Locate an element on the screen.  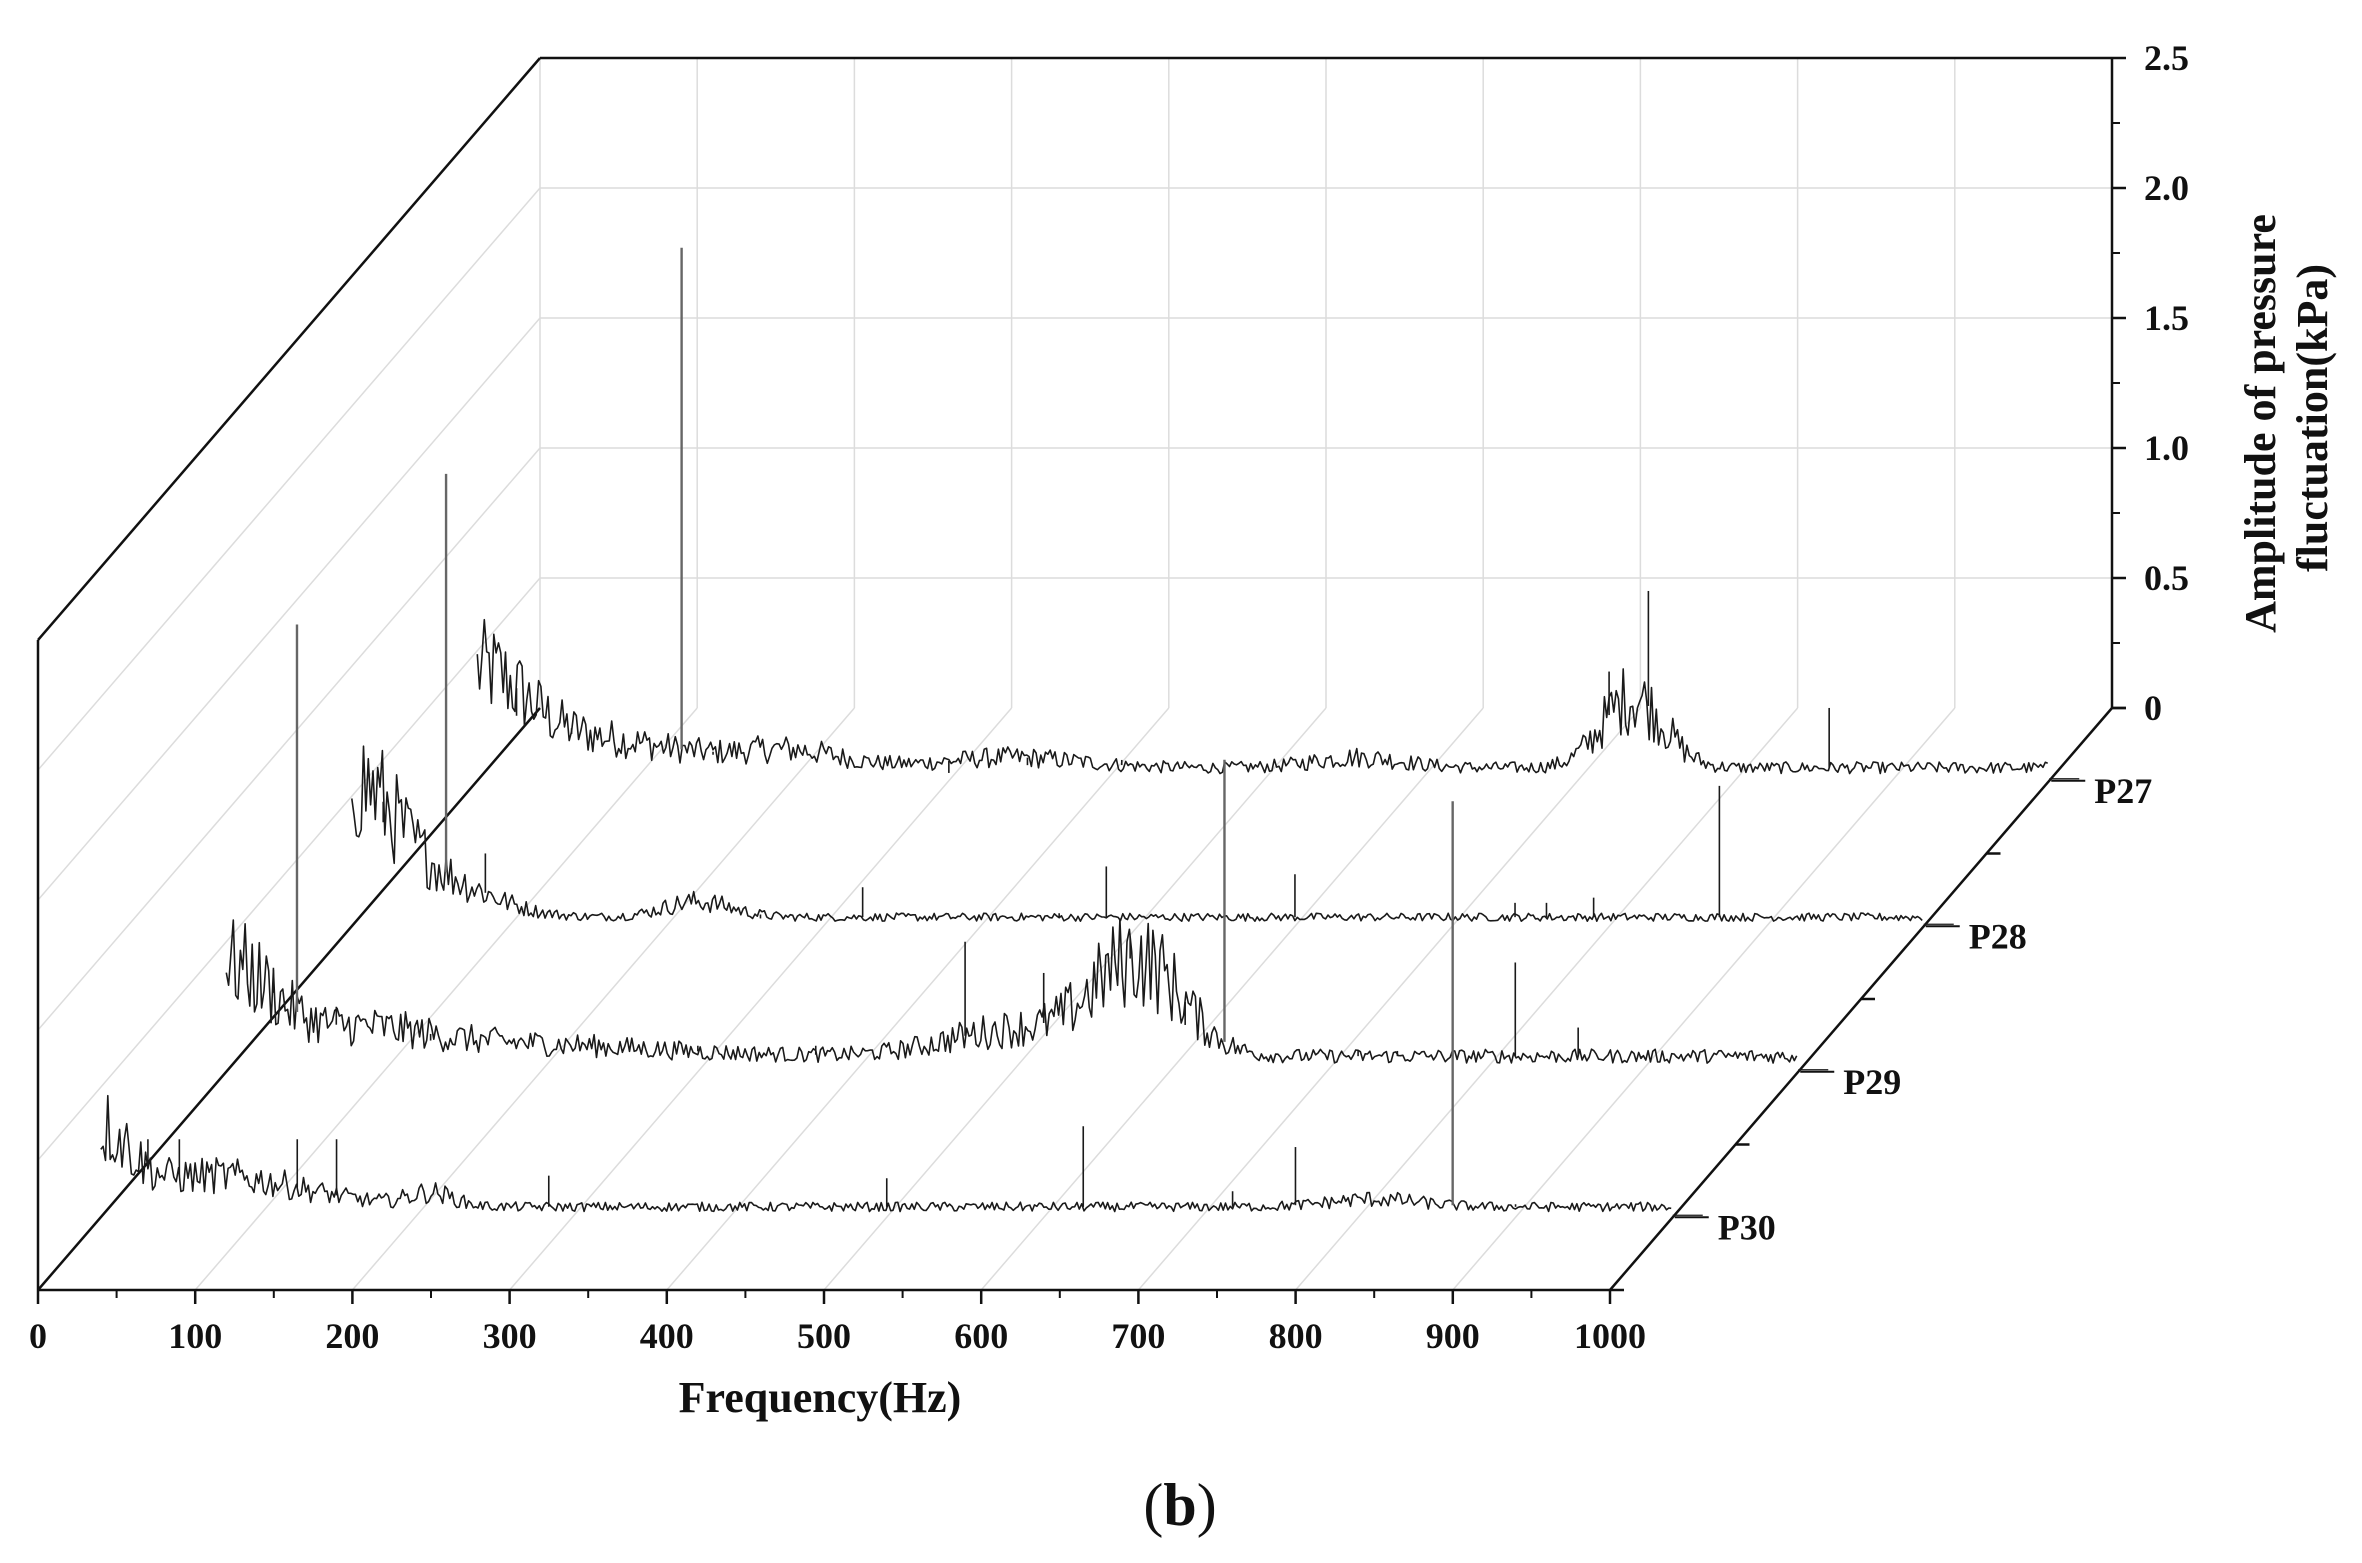
x-tick-label: 300 is located at coordinates (510, 1336).